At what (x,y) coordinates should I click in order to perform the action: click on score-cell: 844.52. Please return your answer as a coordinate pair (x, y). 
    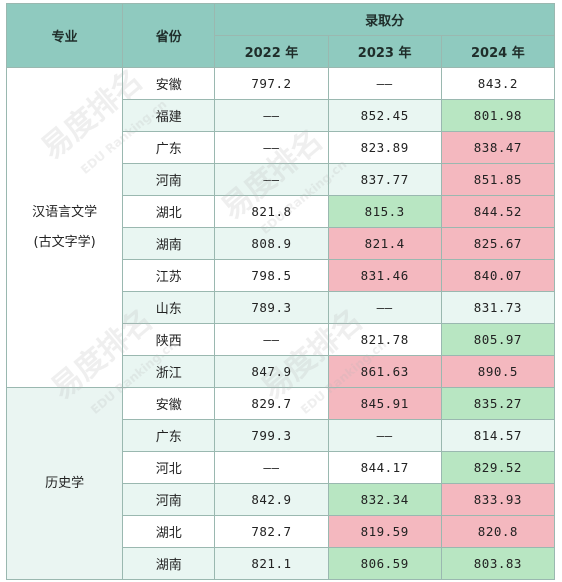
    Looking at the image, I should click on (498, 211).